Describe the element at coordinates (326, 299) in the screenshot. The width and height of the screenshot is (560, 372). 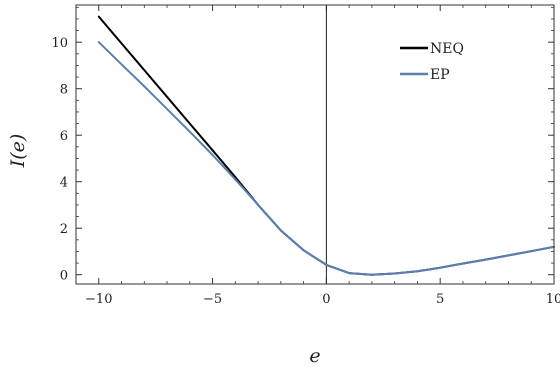
I see `x-tick-label: 0` at that location.